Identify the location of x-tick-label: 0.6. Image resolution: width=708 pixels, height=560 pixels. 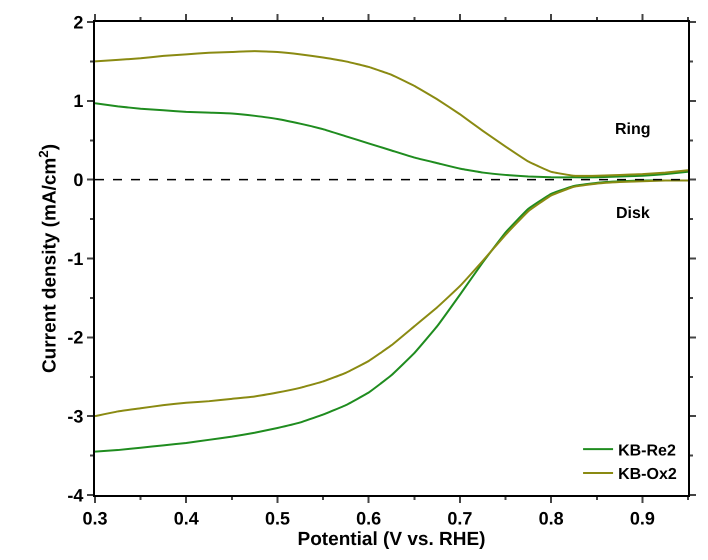
(369, 518).